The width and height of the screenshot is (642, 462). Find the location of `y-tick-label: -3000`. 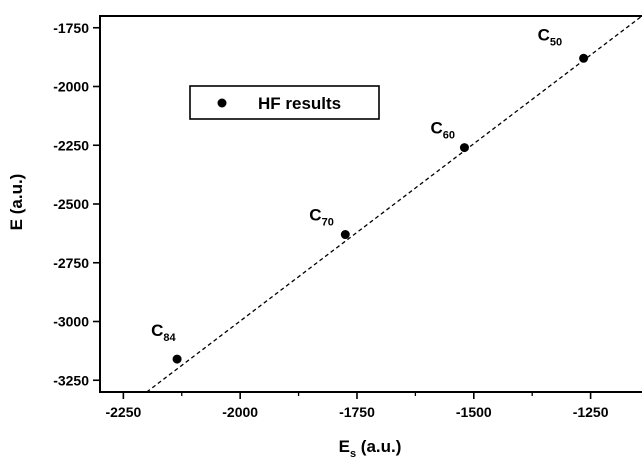

y-tick-label: -3000 is located at coordinates (71, 322).